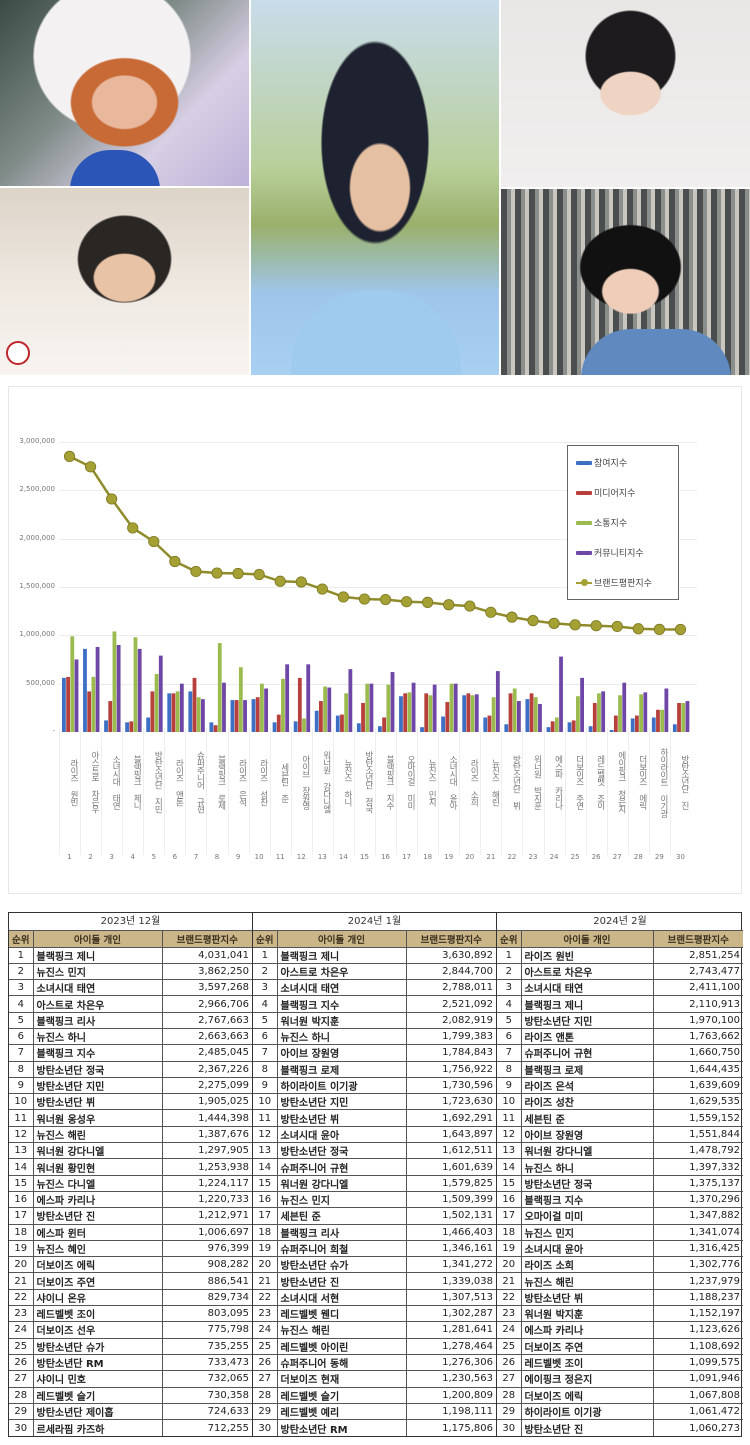 This screenshot has height=1445, width=750. What do you see at coordinates (206, 1265) in the screenshot?
I see `brand-index-cell: 908,282` at bounding box center [206, 1265].